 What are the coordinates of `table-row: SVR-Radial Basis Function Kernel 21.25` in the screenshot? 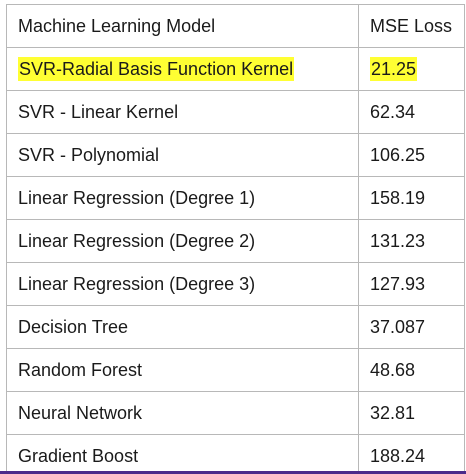 It's located at (235, 69).